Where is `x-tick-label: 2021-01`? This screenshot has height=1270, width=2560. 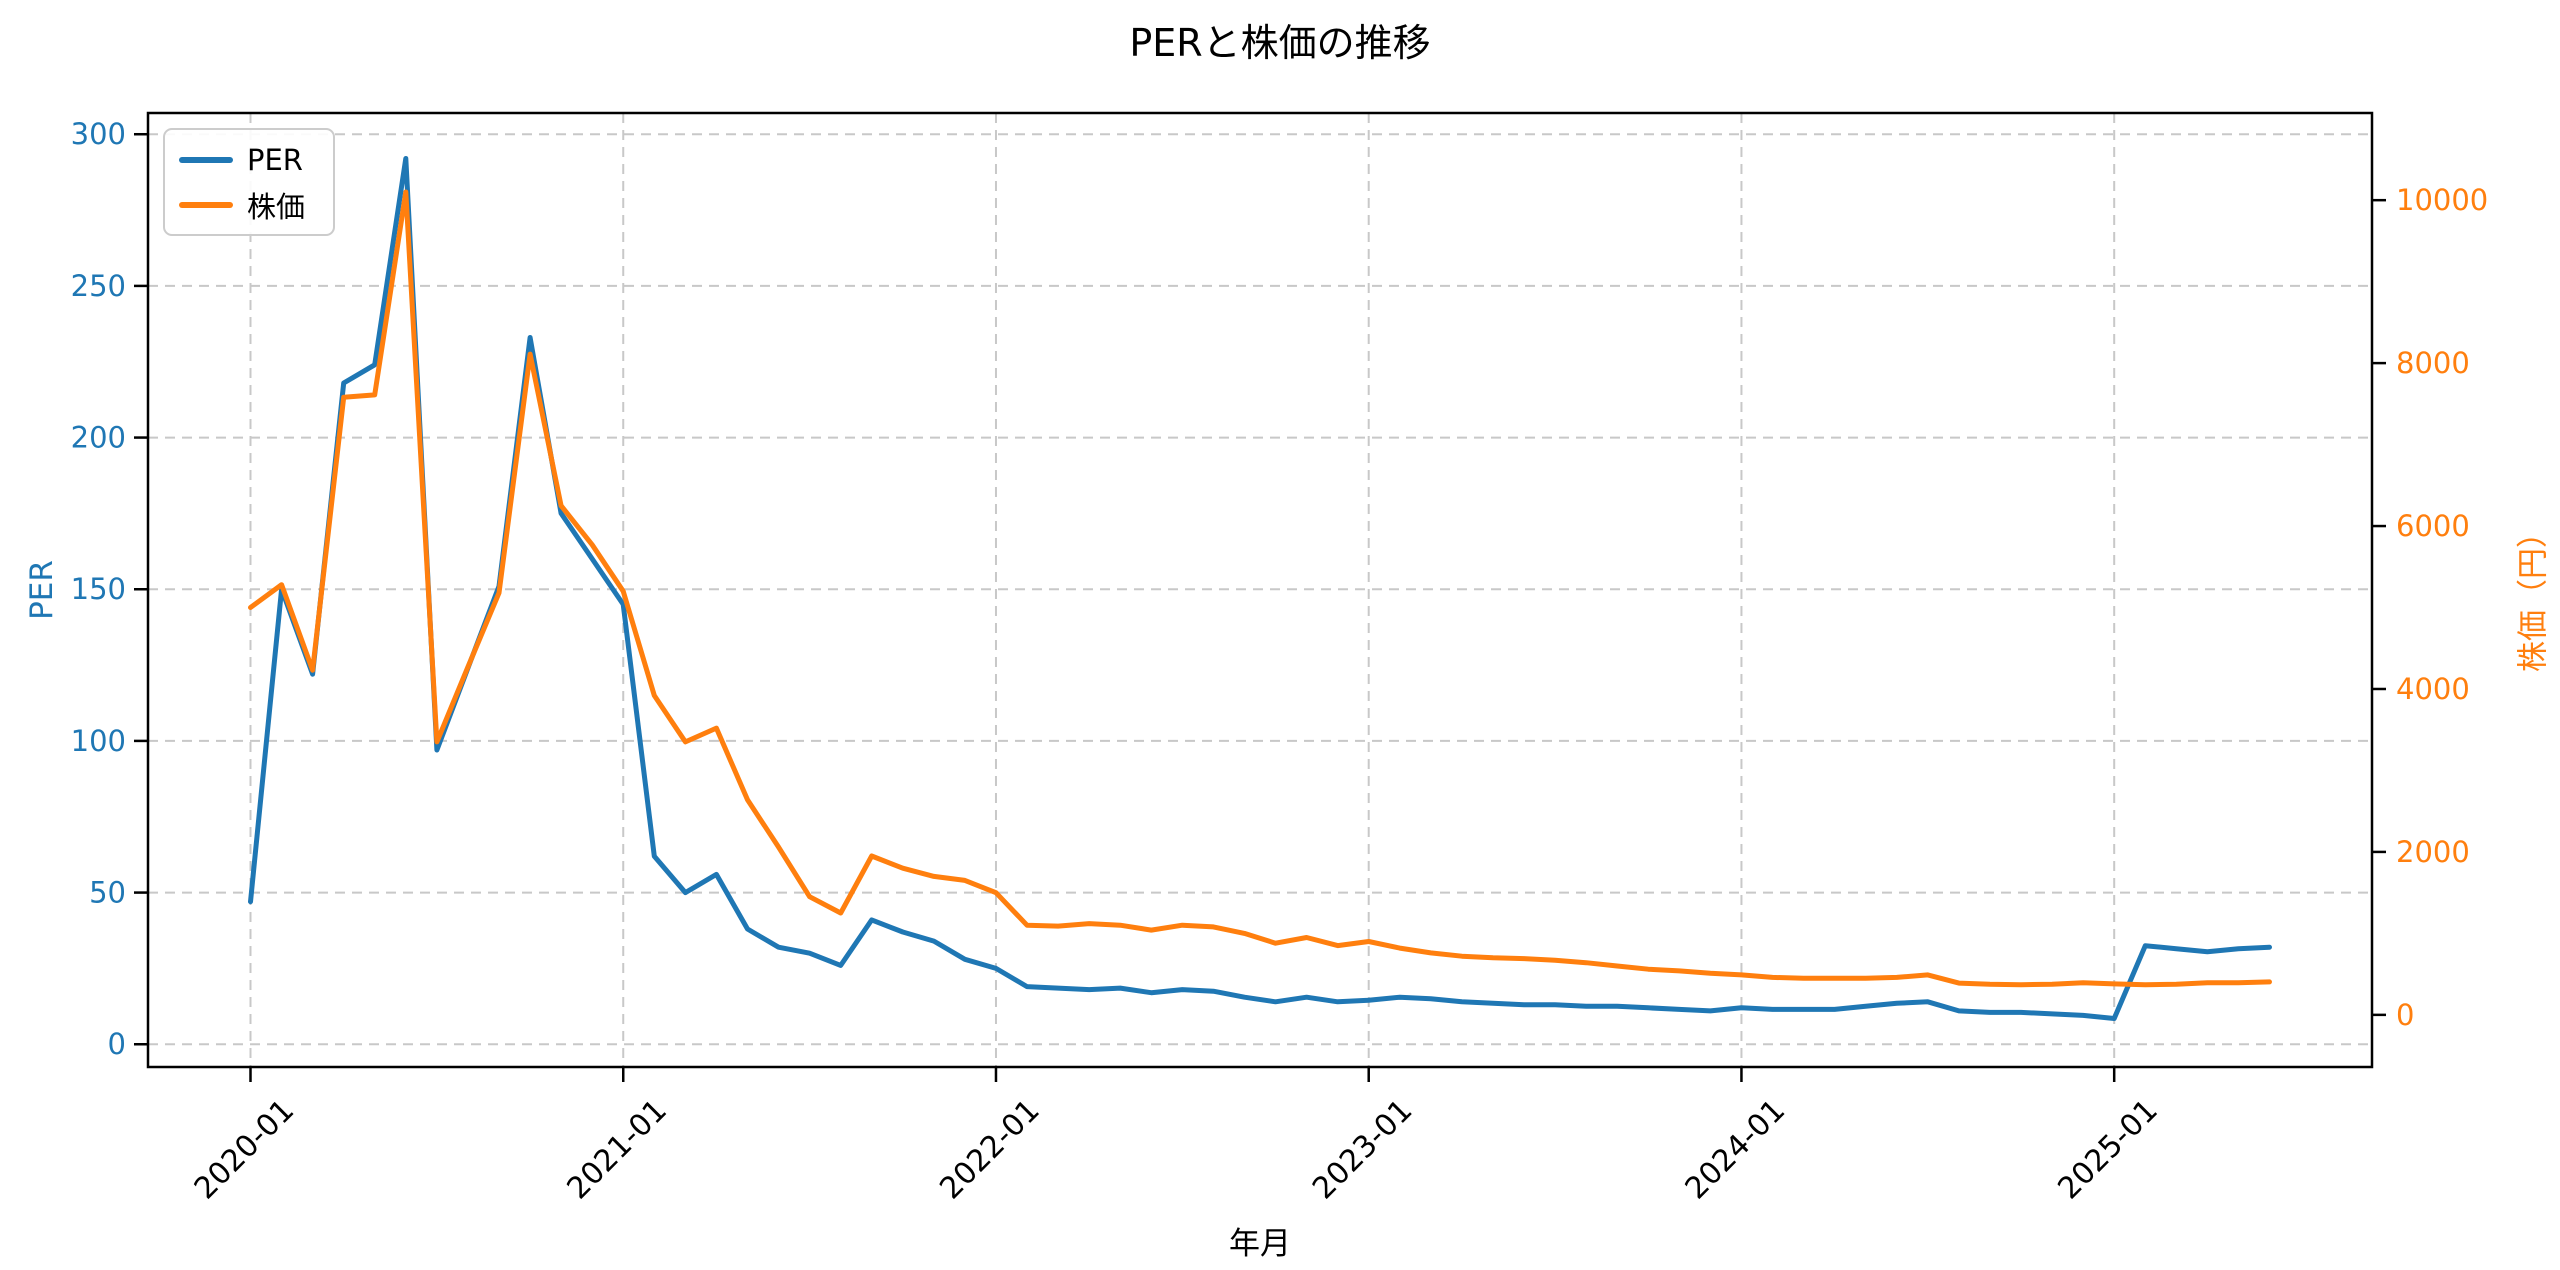 x-tick-label: 2021-01 is located at coordinates (617, 1149).